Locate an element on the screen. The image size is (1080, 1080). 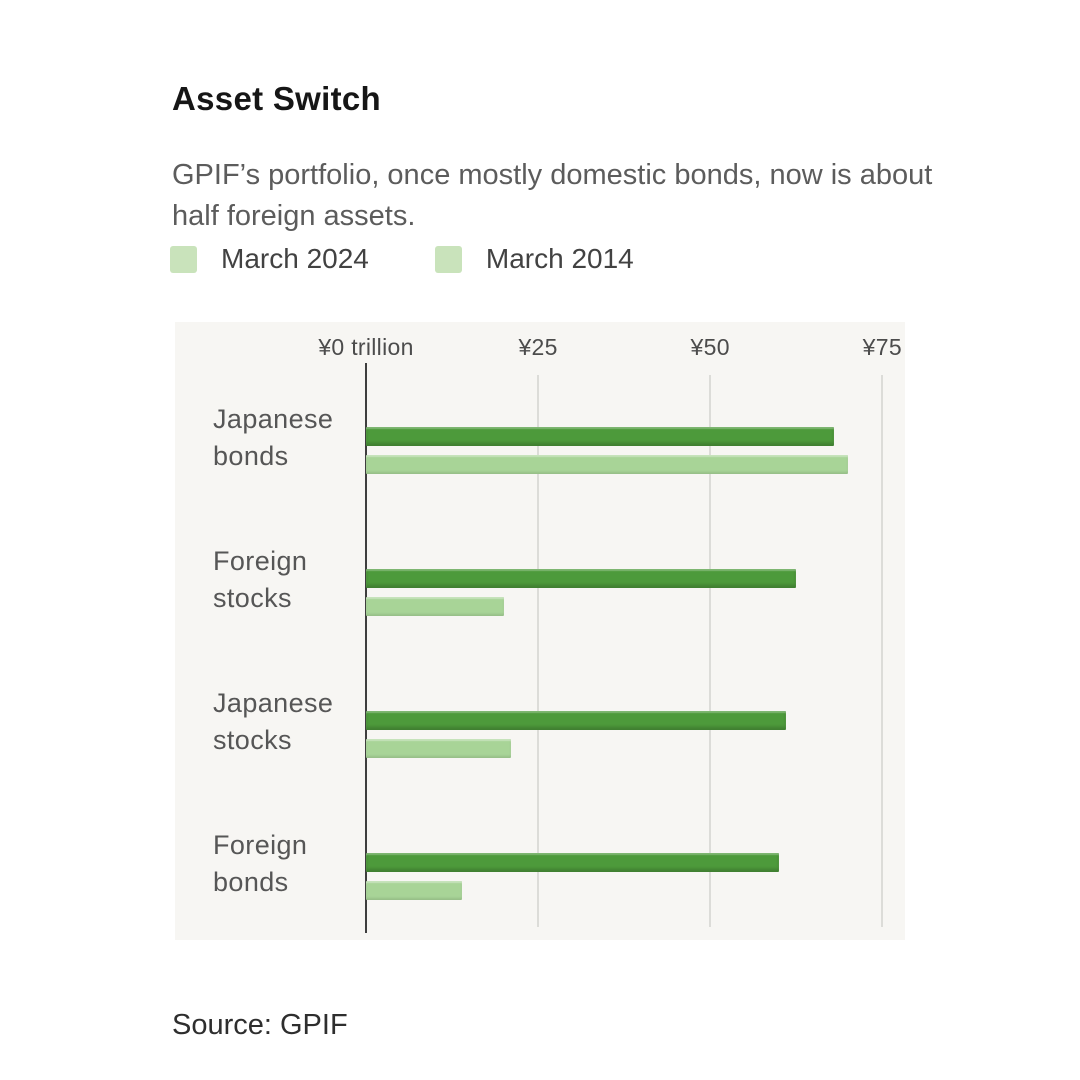
bar-march-2024-japanese-bonds is located at coordinates (600, 436).